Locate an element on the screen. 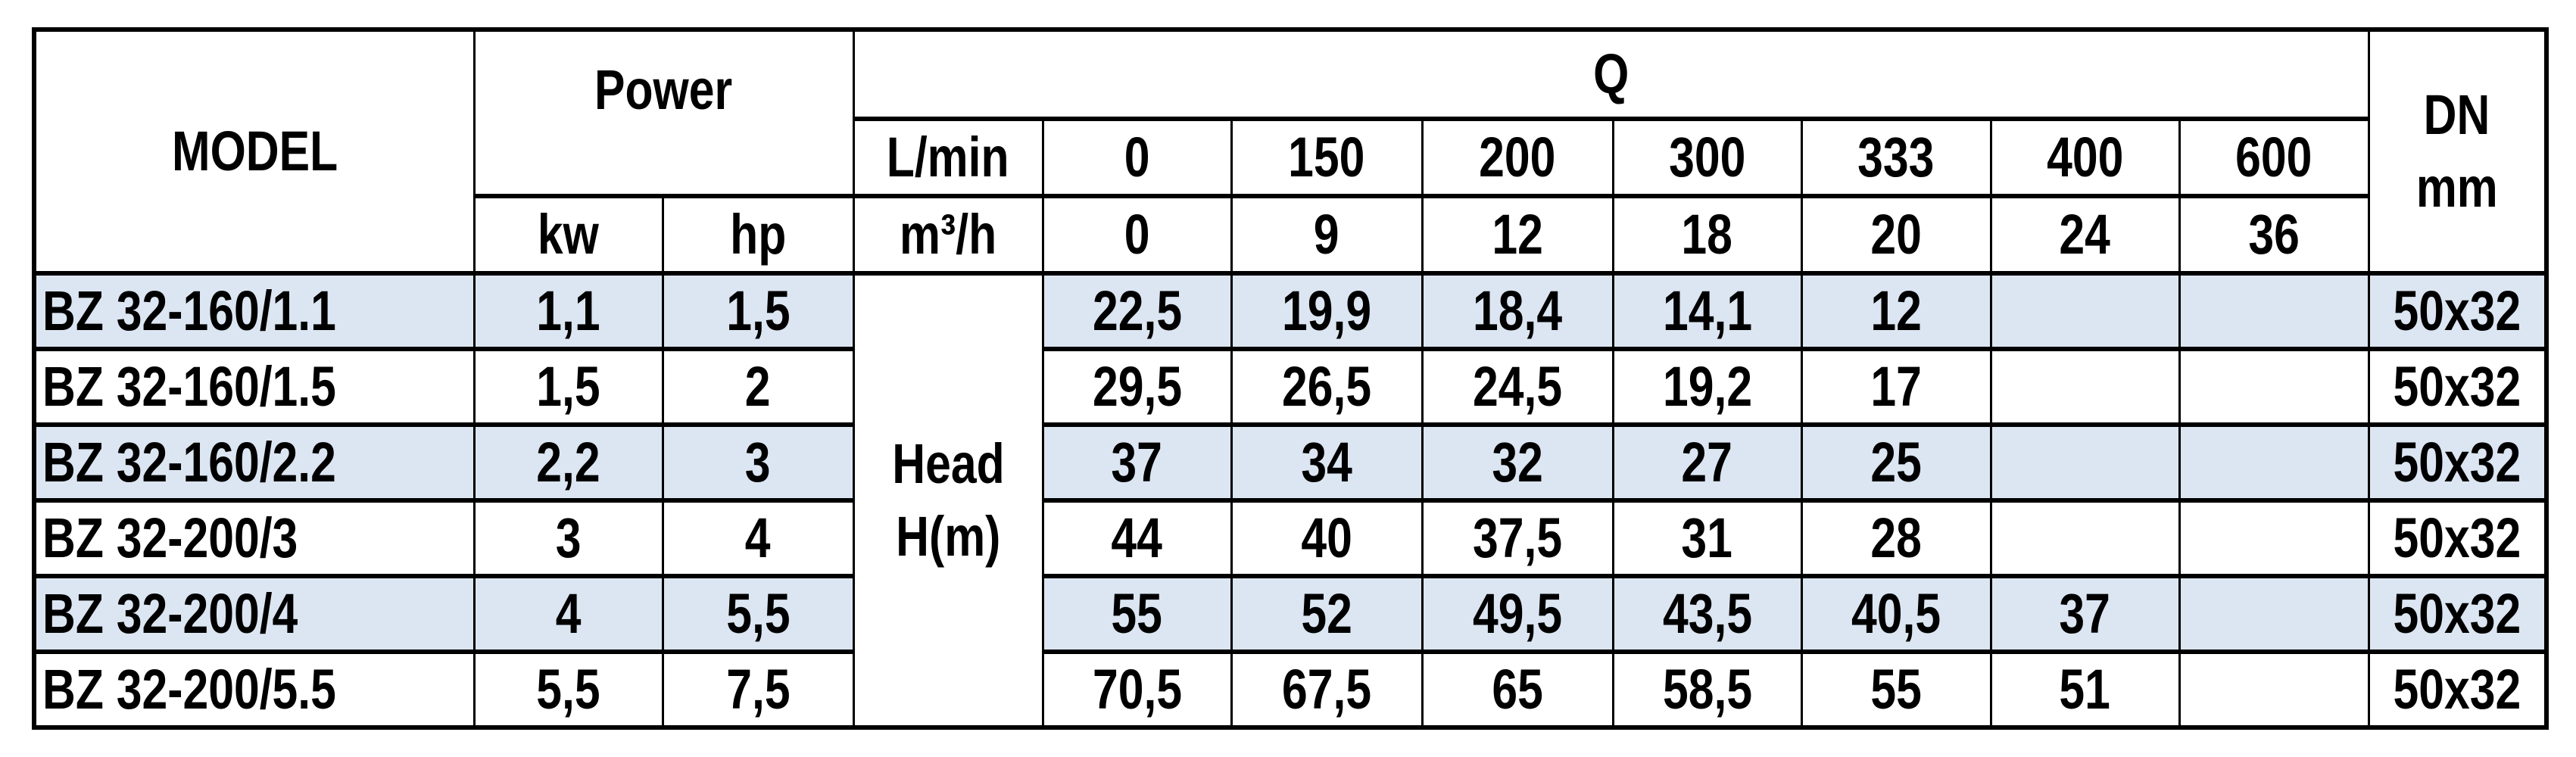  head-value-text: 29,5 is located at coordinates (1137, 386).